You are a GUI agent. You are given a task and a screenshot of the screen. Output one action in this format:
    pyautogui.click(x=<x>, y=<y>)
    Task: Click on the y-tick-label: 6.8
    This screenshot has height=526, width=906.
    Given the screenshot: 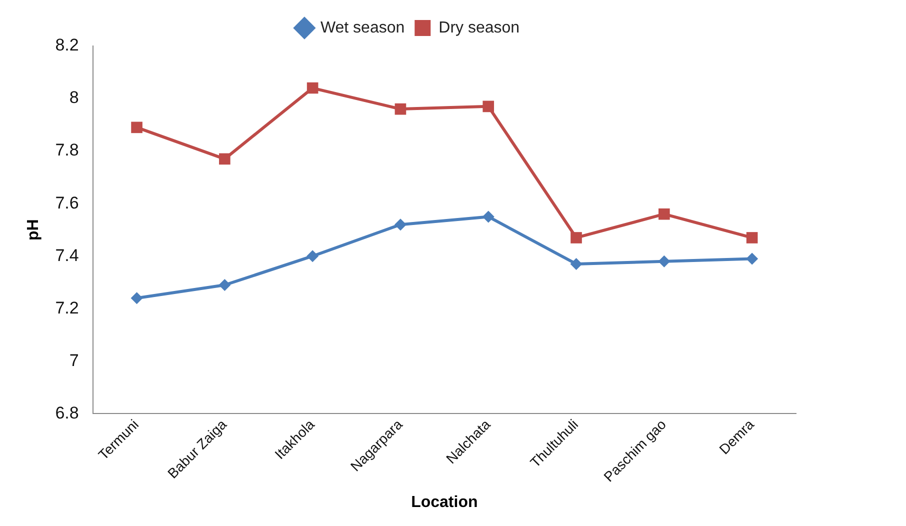 What is the action you would take?
    pyautogui.click(x=67, y=412)
    